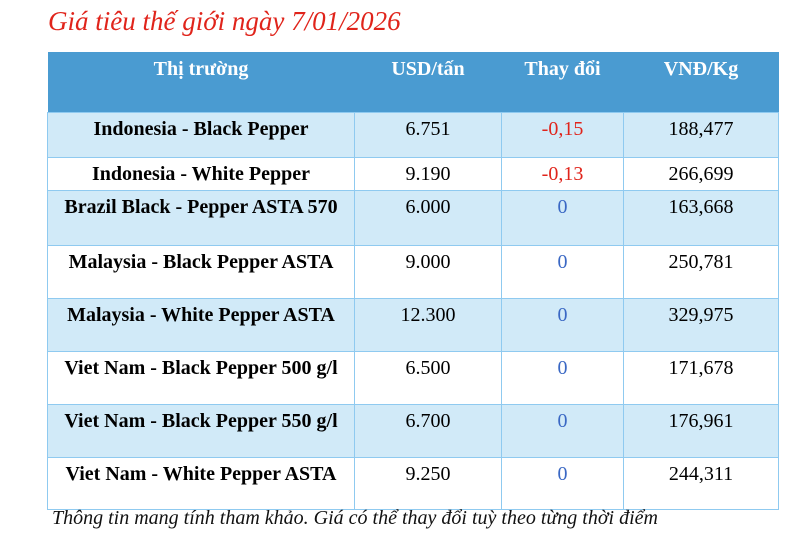 Image resolution: width=800 pixels, height=541 pixels. What do you see at coordinates (428, 82) in the screenshot?
I see `col-usd: USD/tấn` at bounding box center [428, 82].